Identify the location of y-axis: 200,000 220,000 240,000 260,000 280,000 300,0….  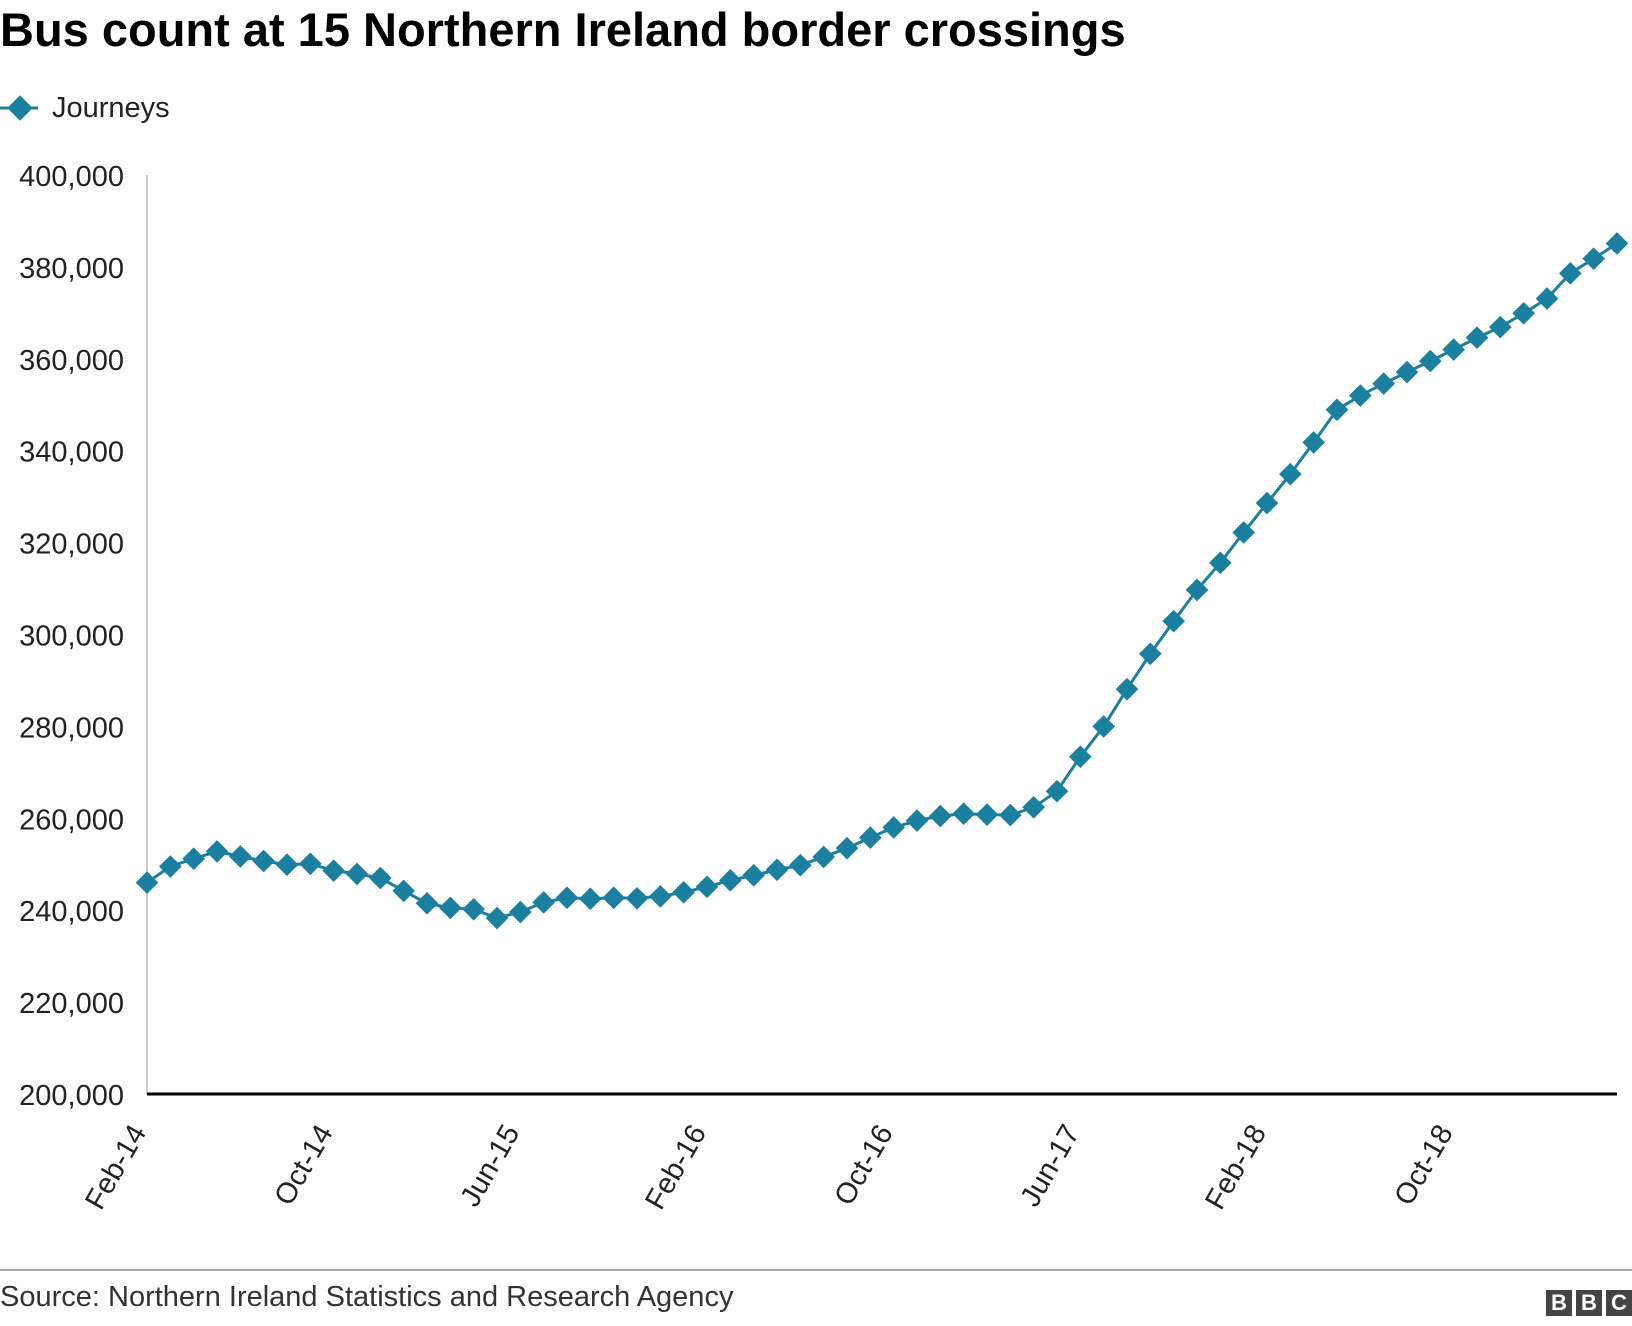
(83, 636).